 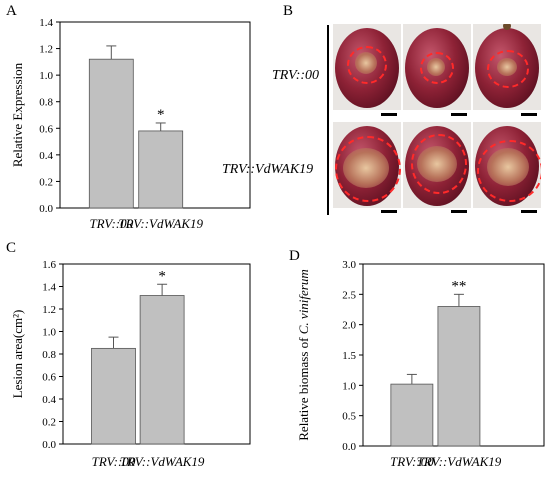 What do you see at coordinates (349, 265) in the screenshot?
I see `y-tick-label: 3.0` at bounding box center [349, 265].